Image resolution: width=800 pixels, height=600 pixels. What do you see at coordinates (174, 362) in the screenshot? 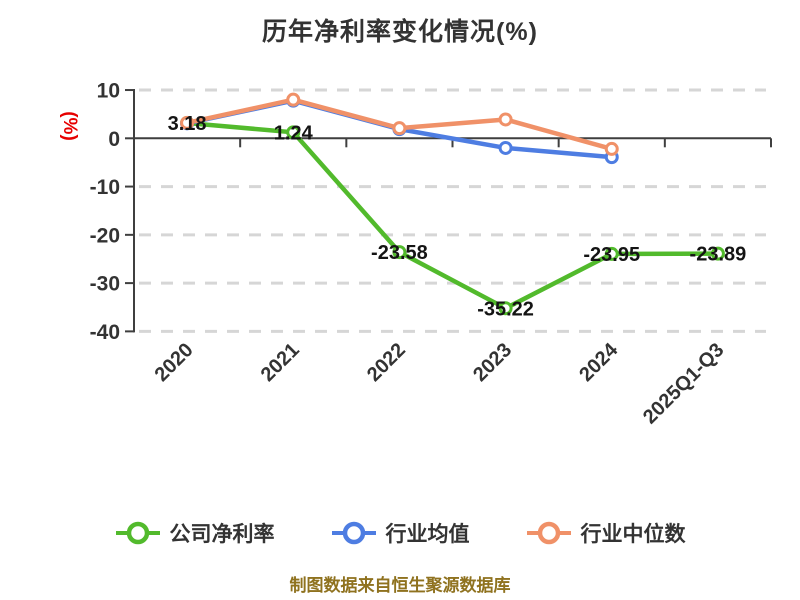
I see `svg-text: 2020` at bounding box center [174, 362].